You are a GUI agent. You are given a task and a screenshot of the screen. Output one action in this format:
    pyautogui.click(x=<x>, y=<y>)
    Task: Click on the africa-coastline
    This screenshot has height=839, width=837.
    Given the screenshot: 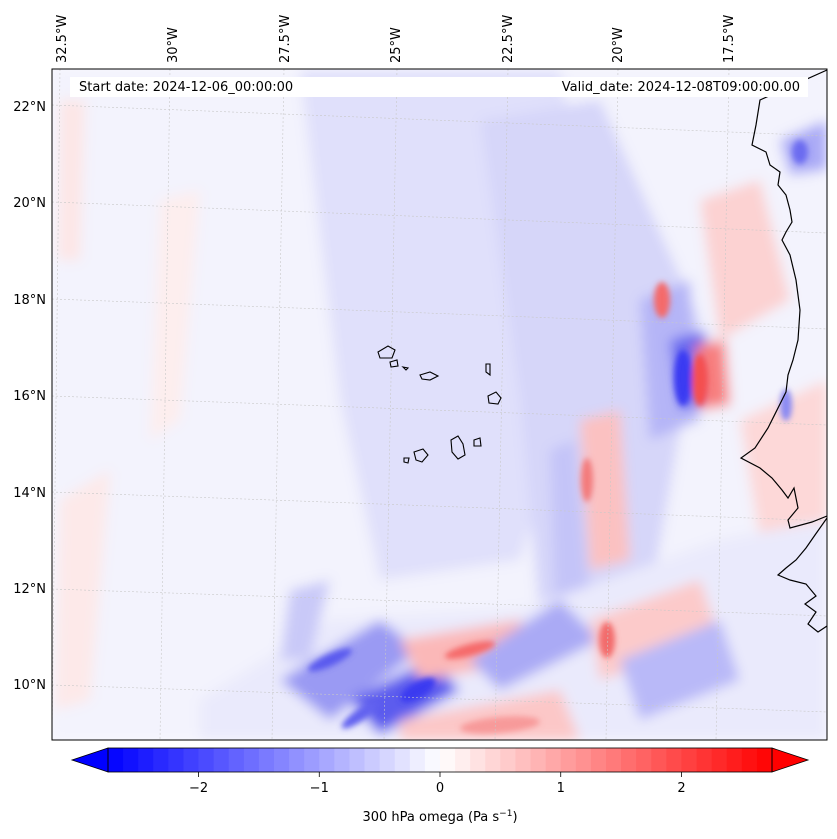 What is the action you would take?
    pyautogui.click(x=783, y=351)
    